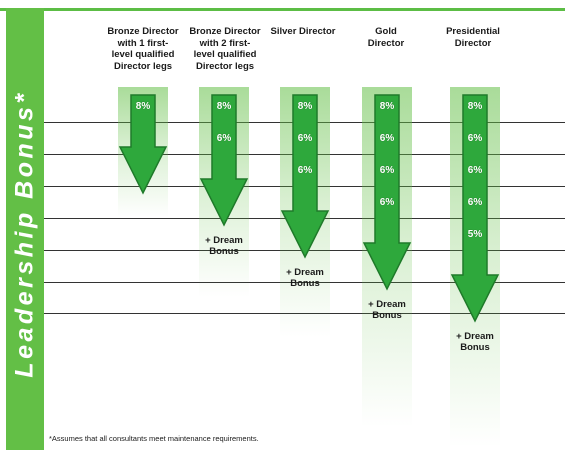 The image size is (565, 450). I want to click on side-title-bar, so click(25, 229).